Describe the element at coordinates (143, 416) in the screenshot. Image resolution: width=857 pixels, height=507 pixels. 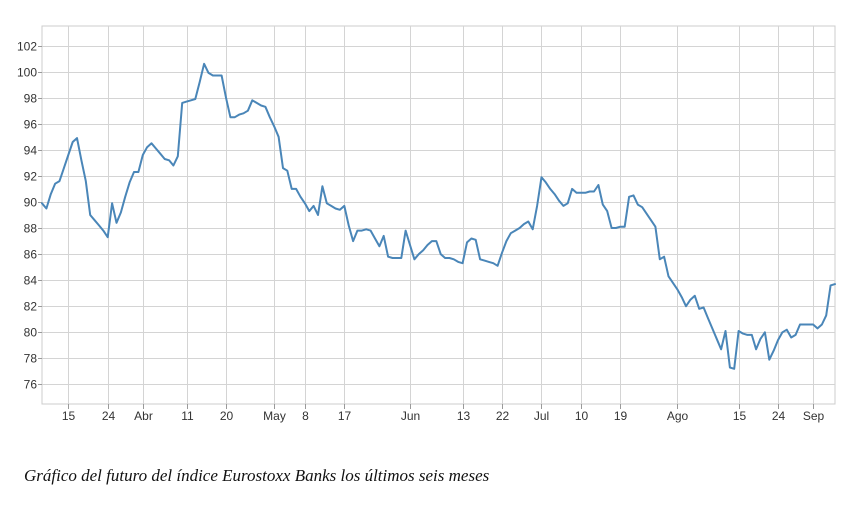
I see `x-tick-label: Abr` at that location.